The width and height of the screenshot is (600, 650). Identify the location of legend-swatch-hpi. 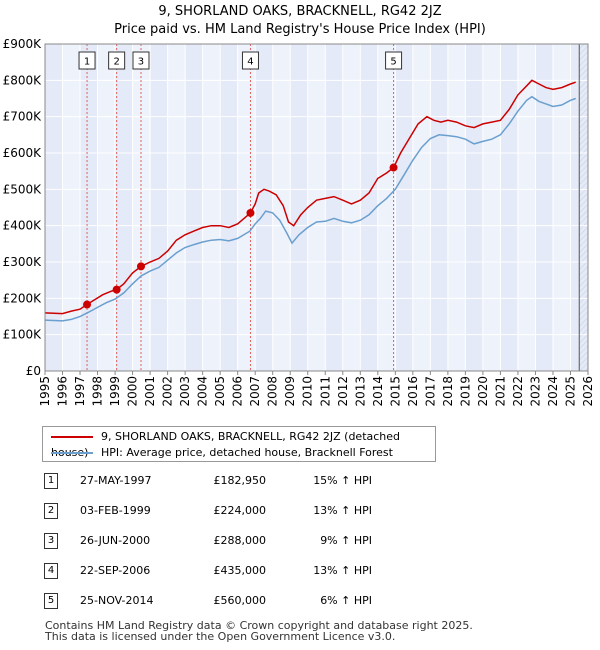
(72, 453).